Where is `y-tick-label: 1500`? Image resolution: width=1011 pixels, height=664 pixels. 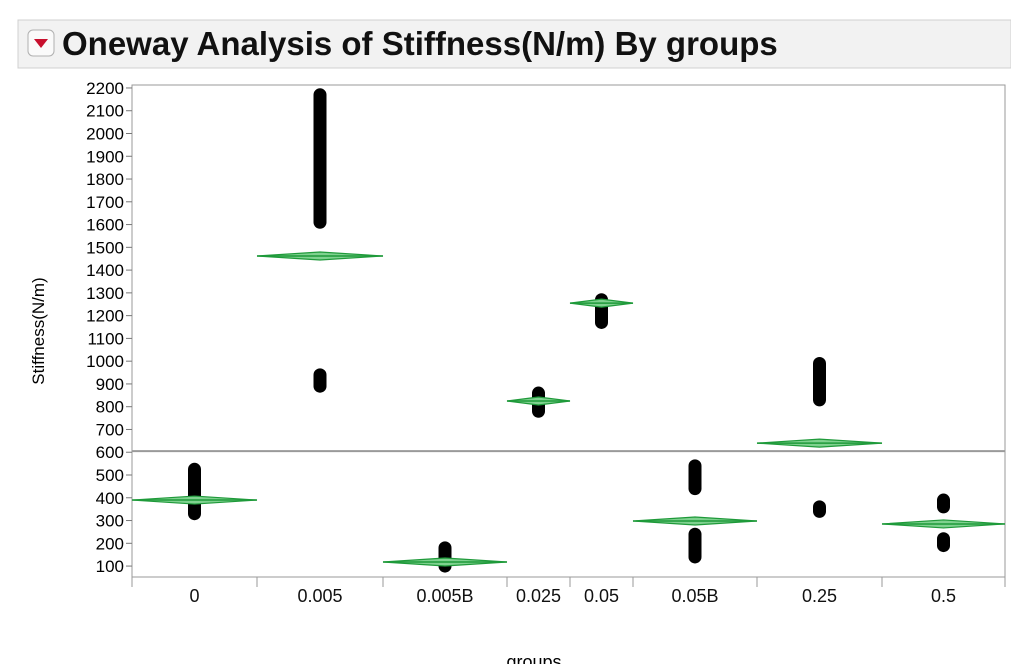 y-tick-label: 1500 is located at coordinates (105, 247).